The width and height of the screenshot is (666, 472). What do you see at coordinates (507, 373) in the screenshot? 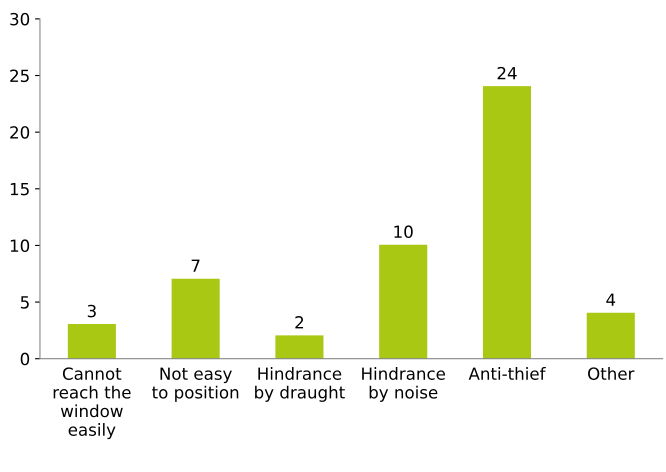
I see `x-tick-label: Anti-thief` at bounding box center [507, 373].